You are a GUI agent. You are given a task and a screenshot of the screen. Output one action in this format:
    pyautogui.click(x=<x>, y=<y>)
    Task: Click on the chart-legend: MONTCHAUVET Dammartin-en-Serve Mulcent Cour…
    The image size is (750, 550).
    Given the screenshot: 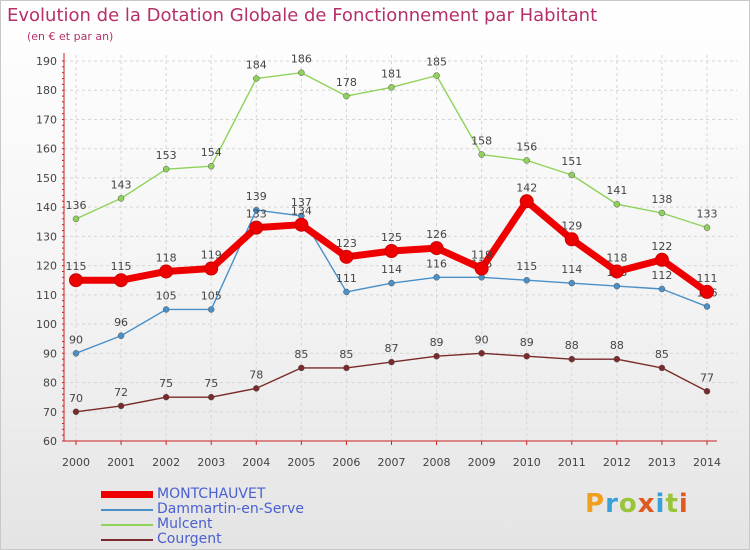 What is the action you would take?
    pyautogui.click(x=251, y=516)
    